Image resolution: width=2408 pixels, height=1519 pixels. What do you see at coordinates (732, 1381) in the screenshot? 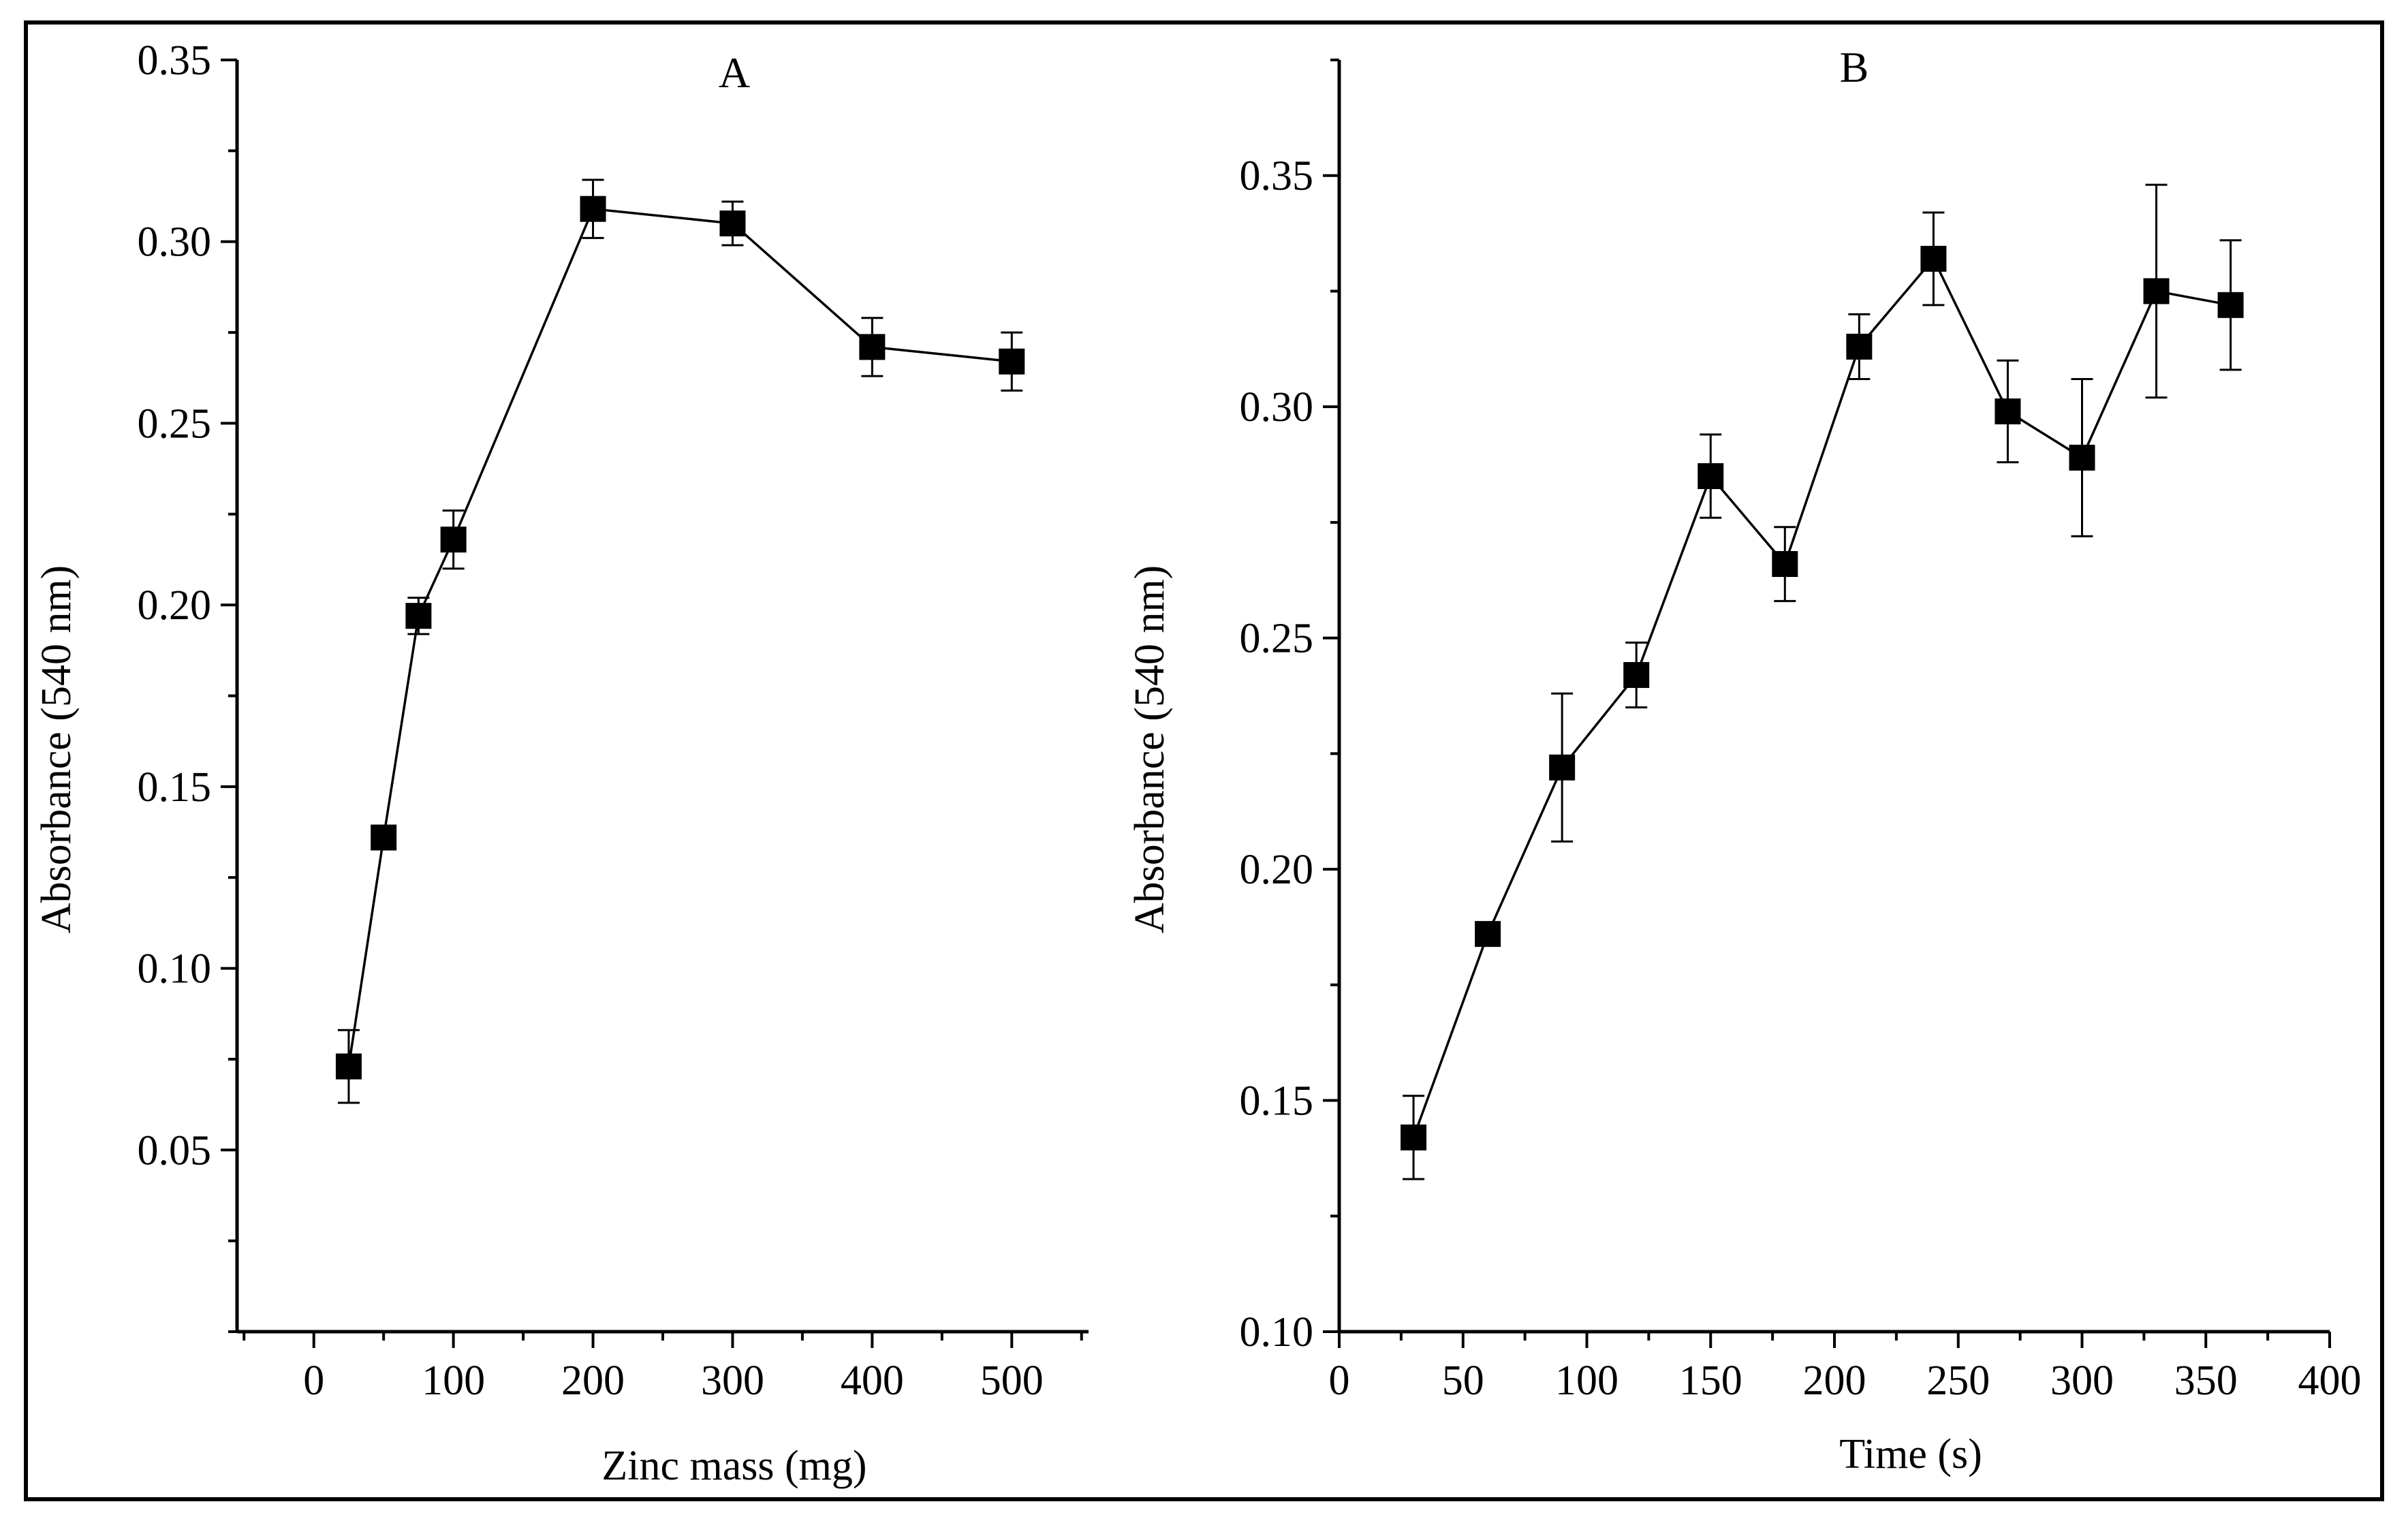
I see `panel-a-x-tick-label: 300` at bounding box center [732, 1381].